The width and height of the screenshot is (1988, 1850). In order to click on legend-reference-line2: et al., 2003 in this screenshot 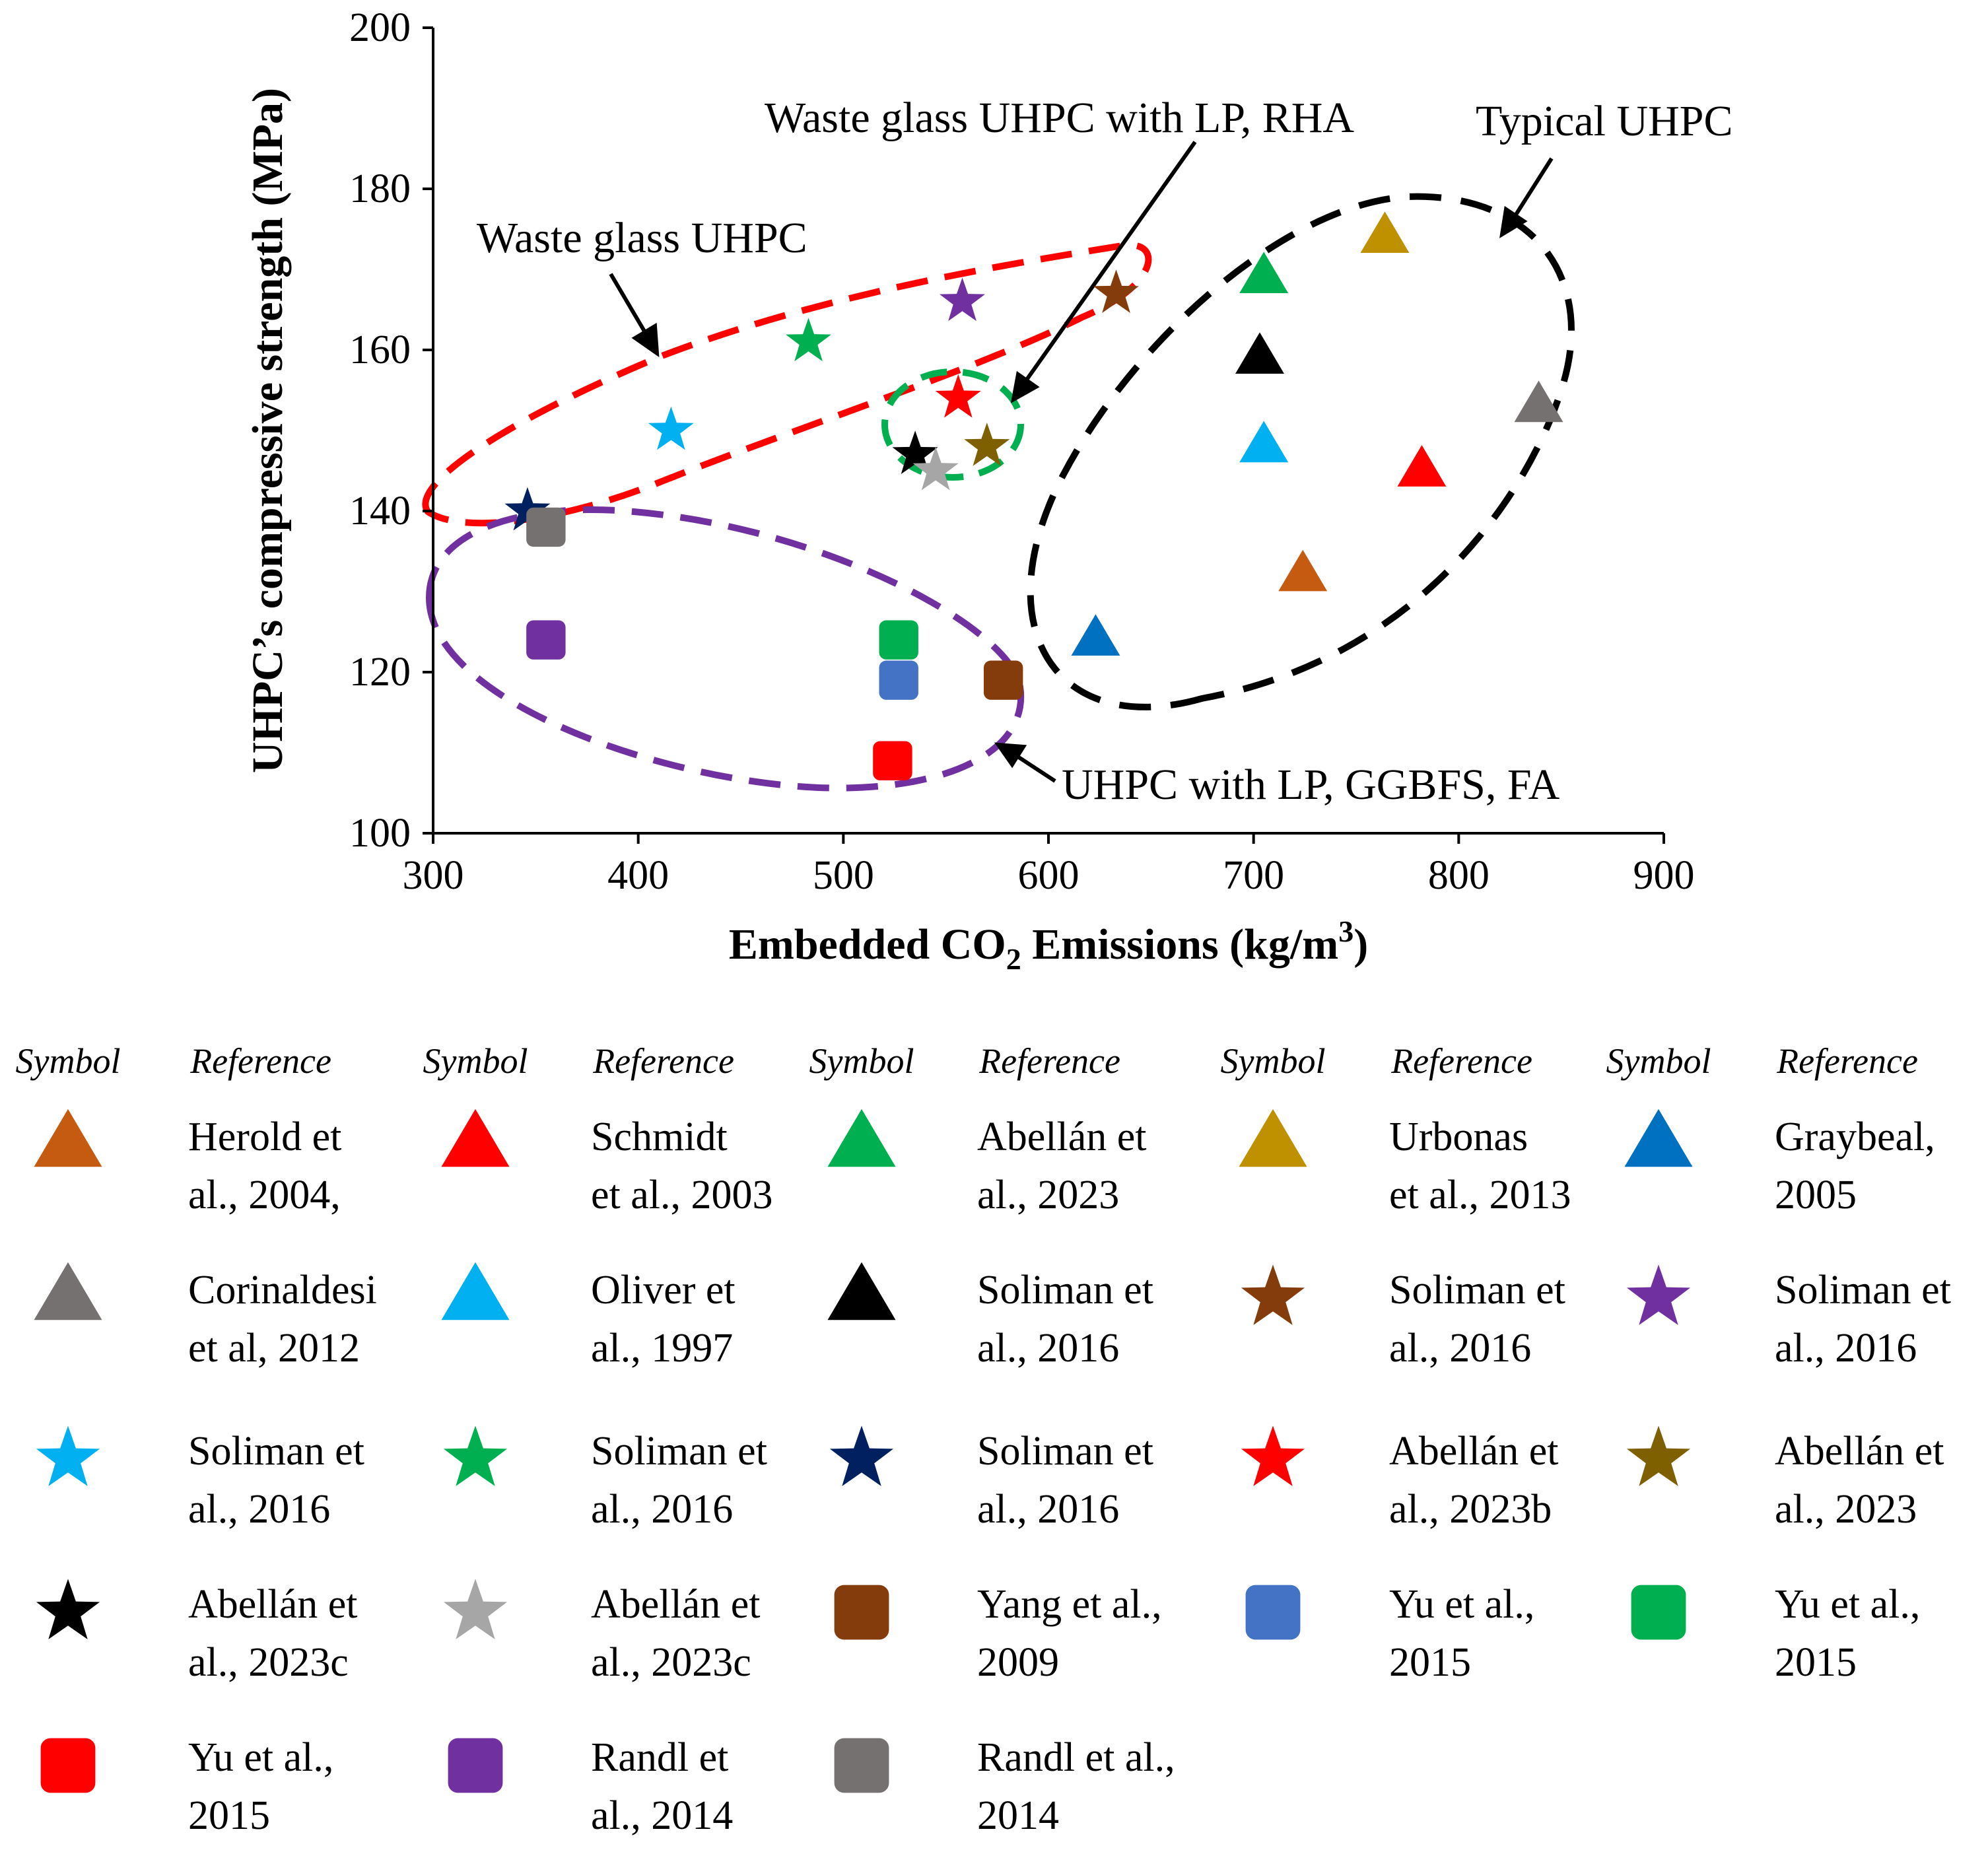, I will do `click(682, 1195)`.